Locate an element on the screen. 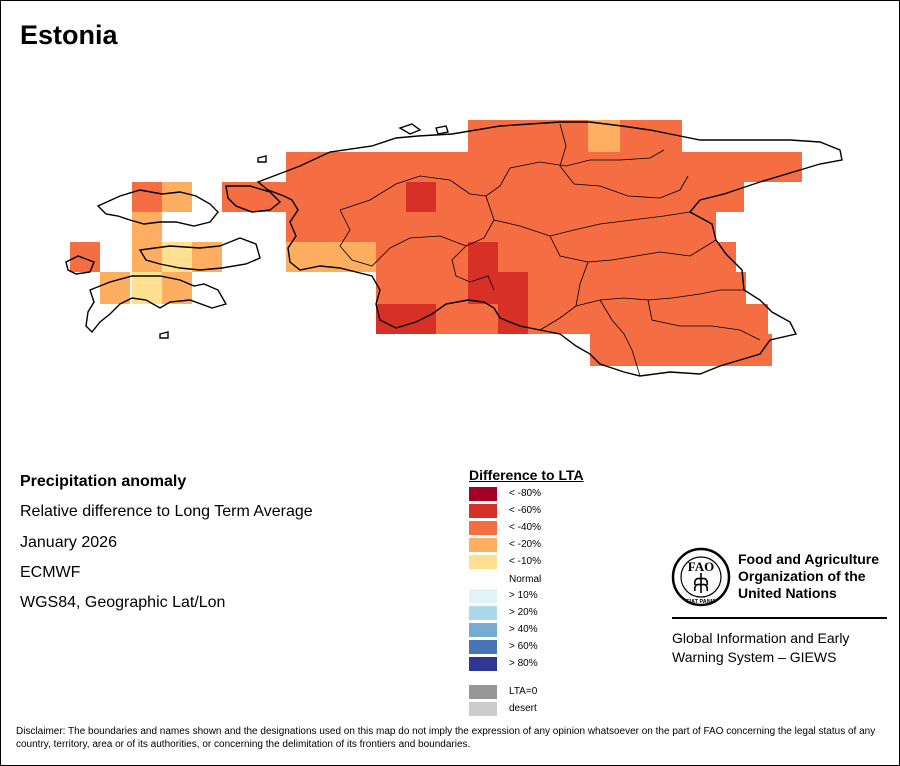 Image resolution: width=900 pixels, height=766 pixels. legend-label: > 60% is located at coordinates (523, 646).